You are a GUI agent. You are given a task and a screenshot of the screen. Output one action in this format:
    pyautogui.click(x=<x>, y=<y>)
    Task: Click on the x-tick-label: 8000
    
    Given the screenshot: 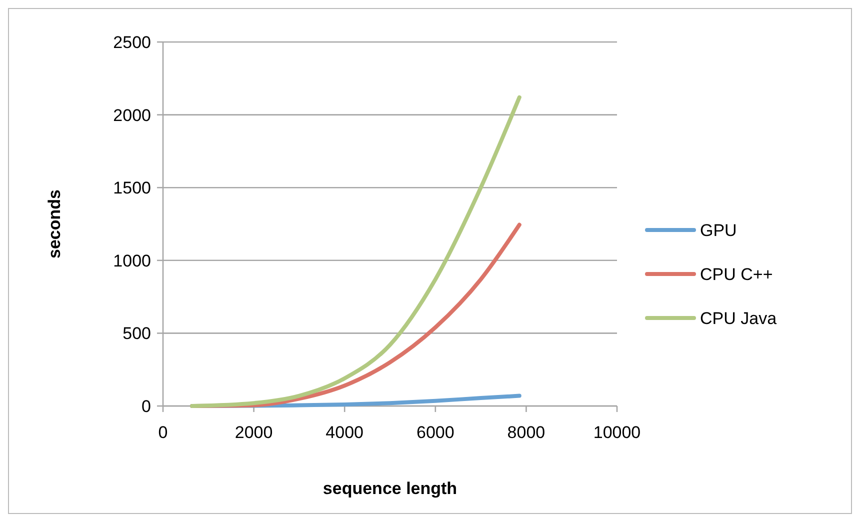 What is the action you would take?
    pyautogui.click(x=526, y=432)
    